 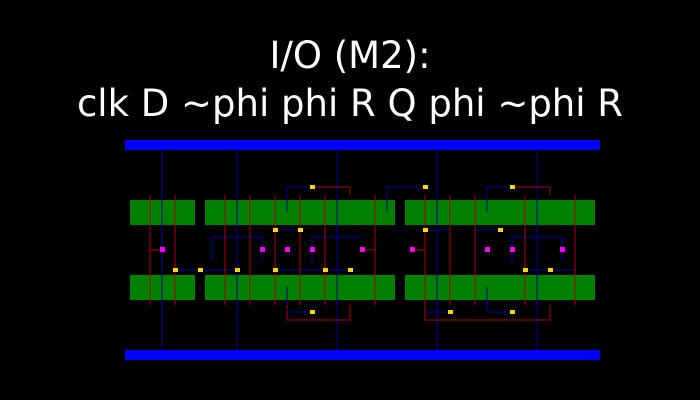 I want to click on top-power-rail, so click(x=362, y=145).